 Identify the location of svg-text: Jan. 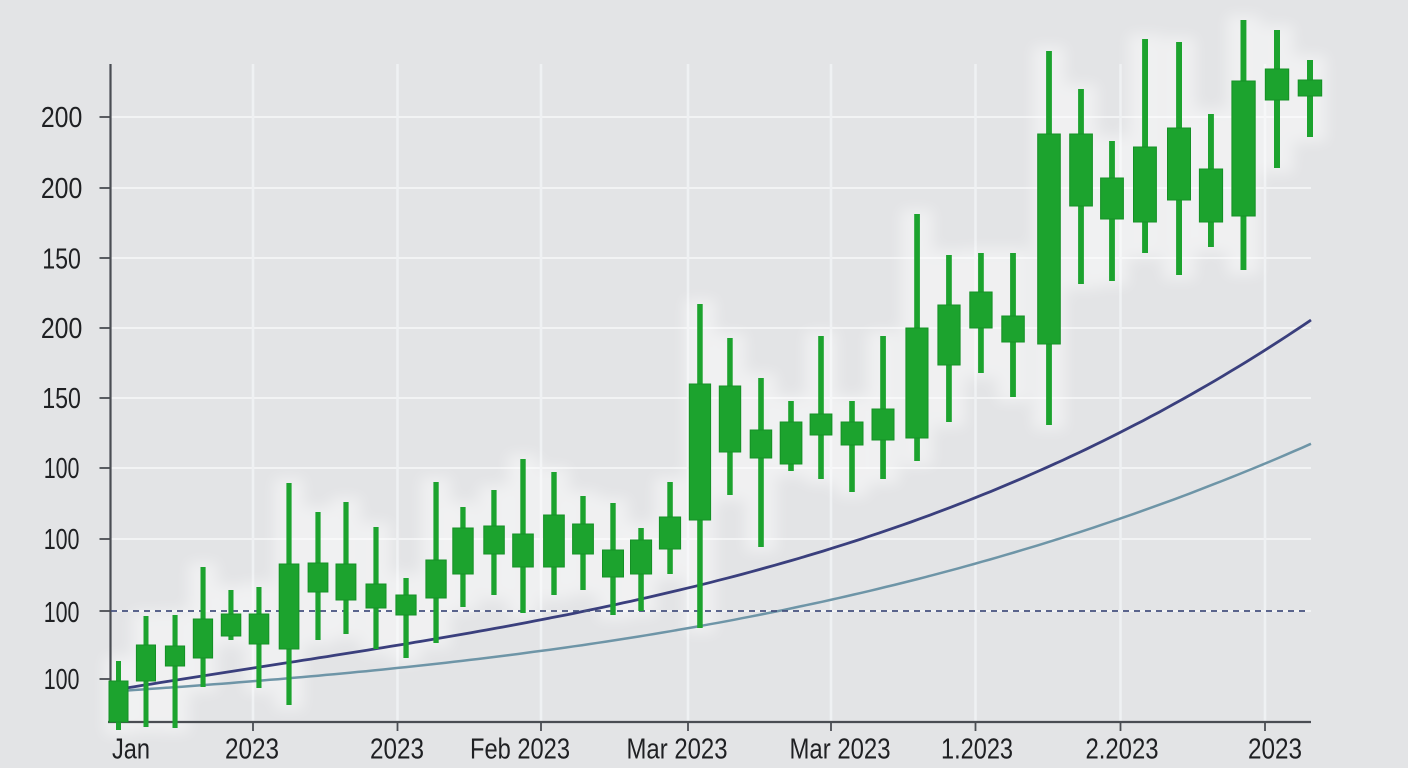
(131, 750).